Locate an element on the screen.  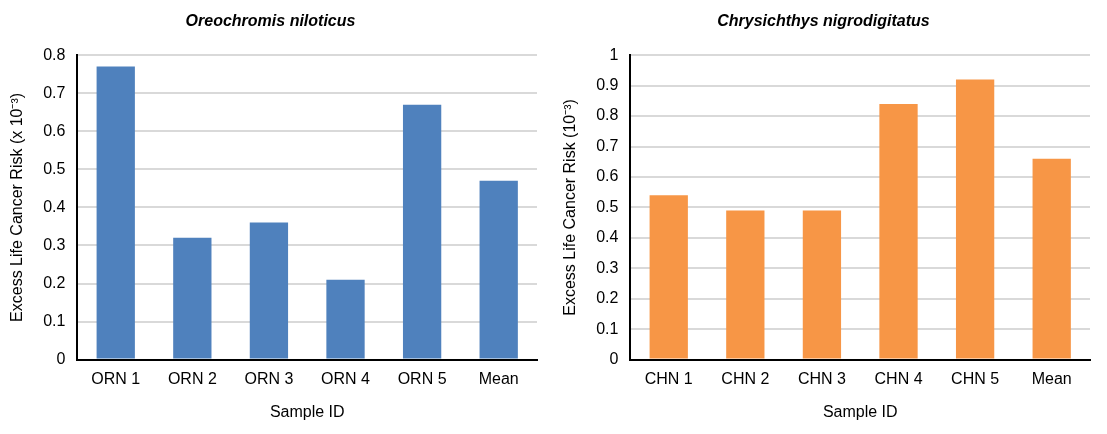
y-axis-title: Excess Life Cancer Risk (10⁻³) is located at coordinates (570, 207).